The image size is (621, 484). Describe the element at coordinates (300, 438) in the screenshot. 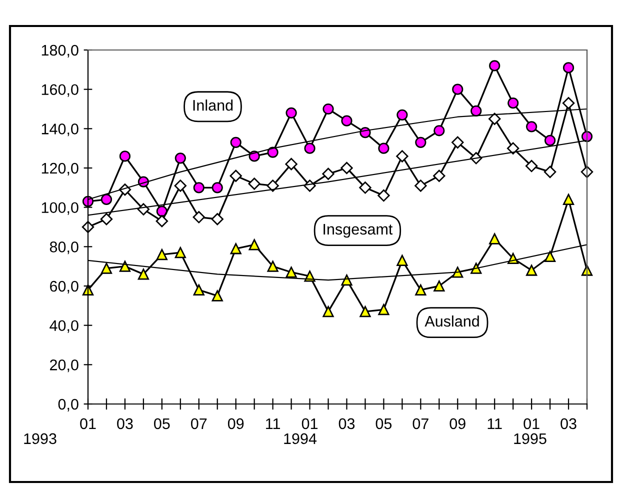

I see `text: 1994` at that location.